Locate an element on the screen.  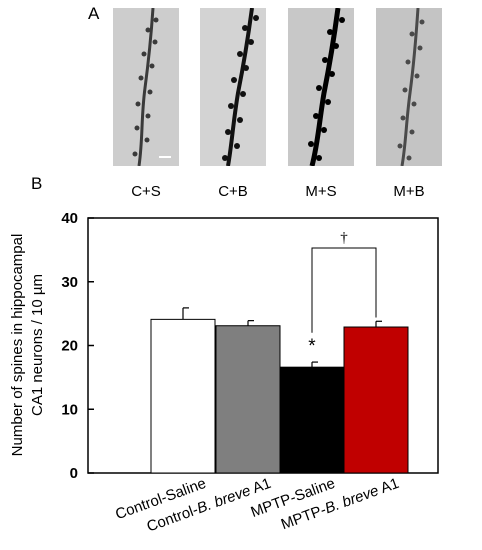
y-tick-label: 10 is located at coordinates (69, 409).